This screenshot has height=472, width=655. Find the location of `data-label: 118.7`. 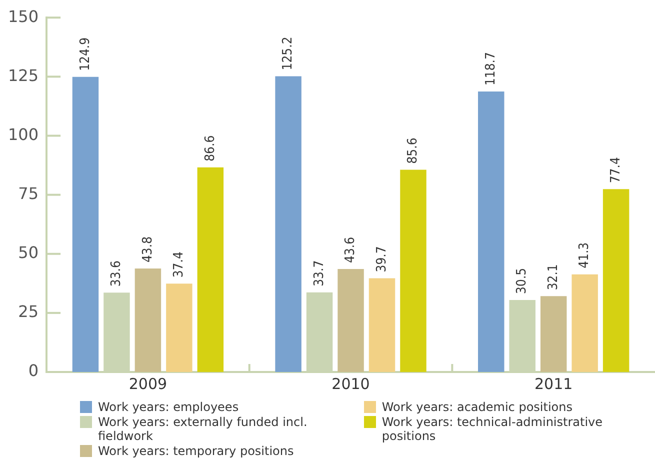

data-label: 118.7 is located at coordinates (490, 69).